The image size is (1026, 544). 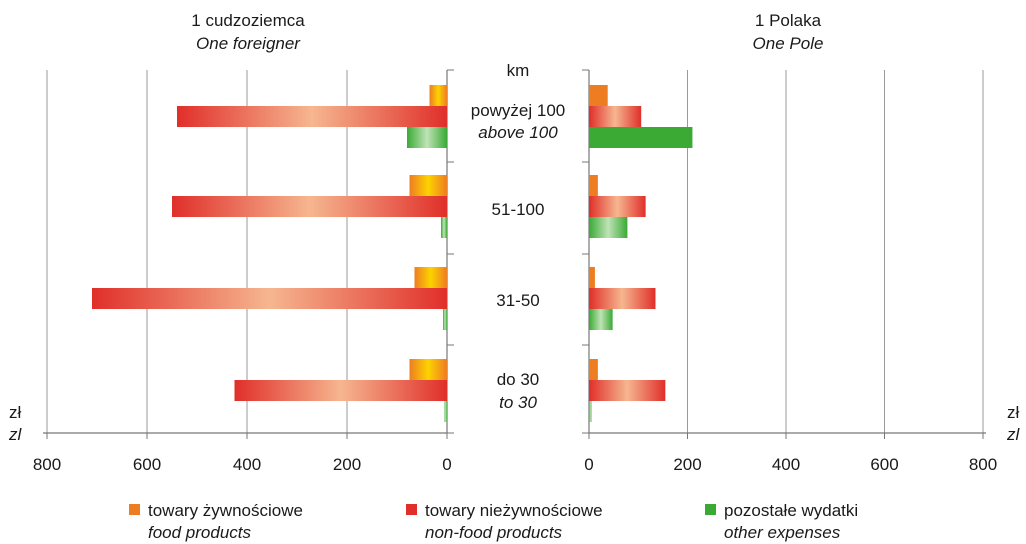 What do you see at coordinates (15, 423) in the screenshot?
I see `left-unit-label: zł zl` at bounding box center [15, 423].